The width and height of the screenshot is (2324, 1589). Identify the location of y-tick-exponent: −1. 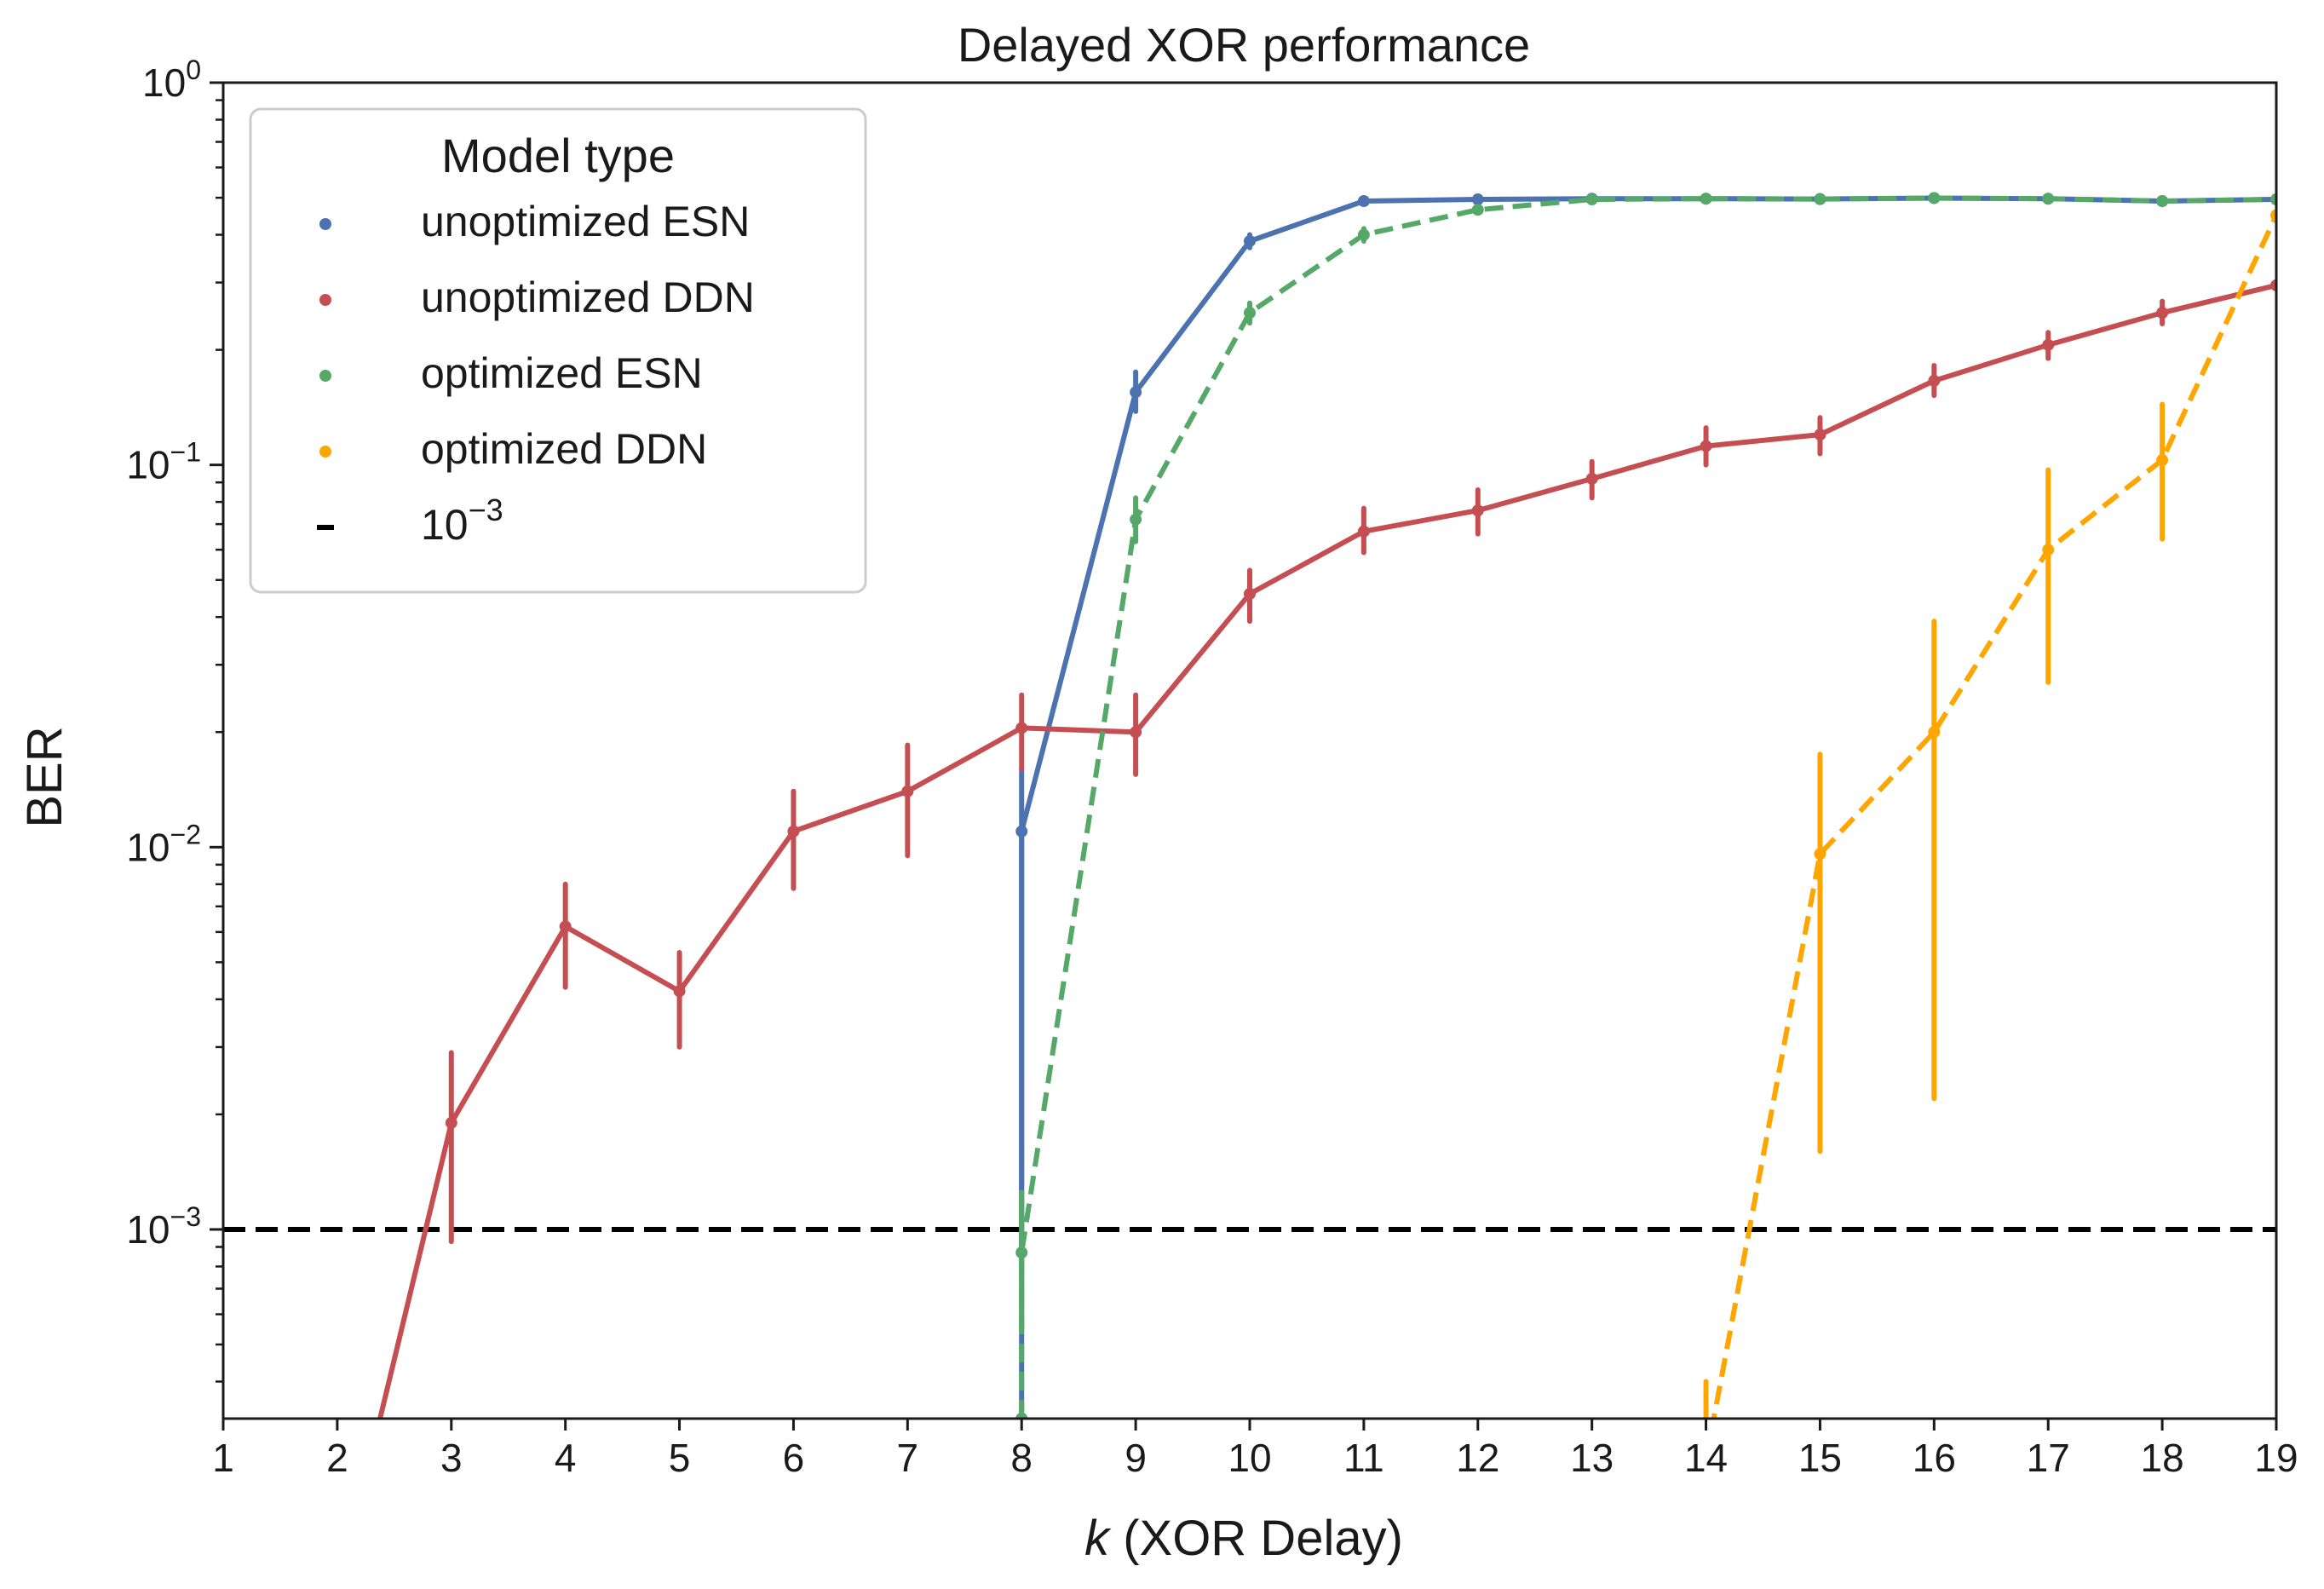
(185, 452).